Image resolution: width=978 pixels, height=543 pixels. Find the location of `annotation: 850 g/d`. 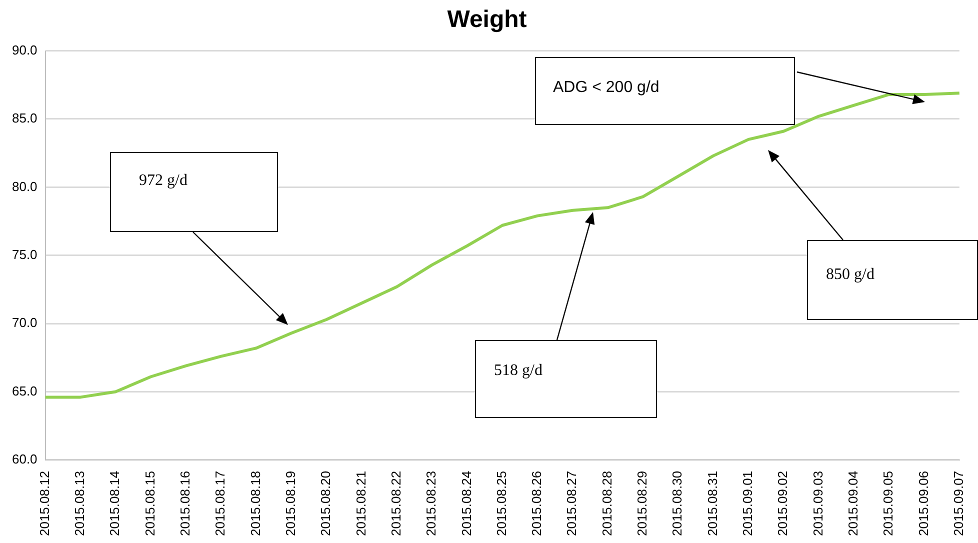

annotation: 850 g/d is located at coordinates (850, 275).